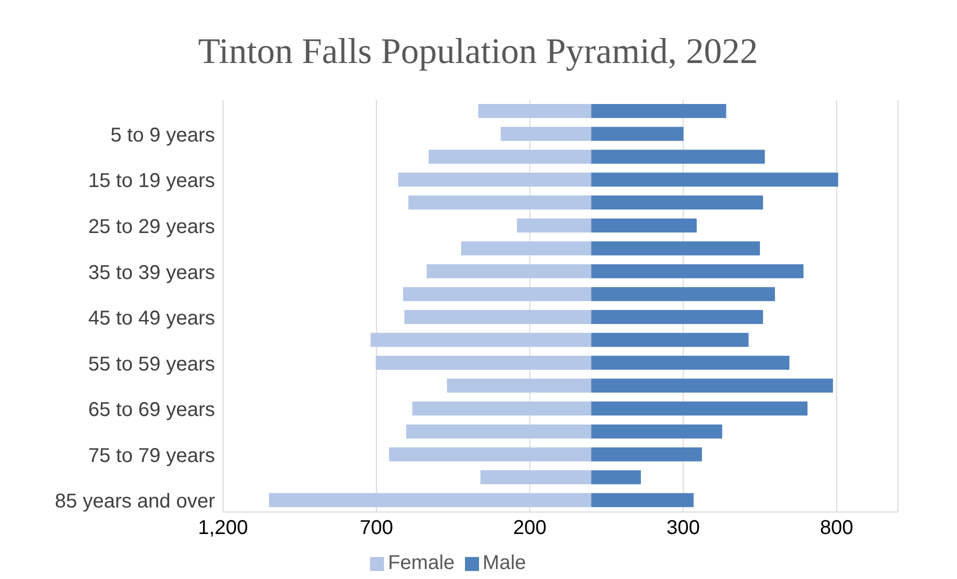  Describe the element at coordinates (151, 319) in the screenshot. I see `y-tick-label: 45 to 49 years` at that location.